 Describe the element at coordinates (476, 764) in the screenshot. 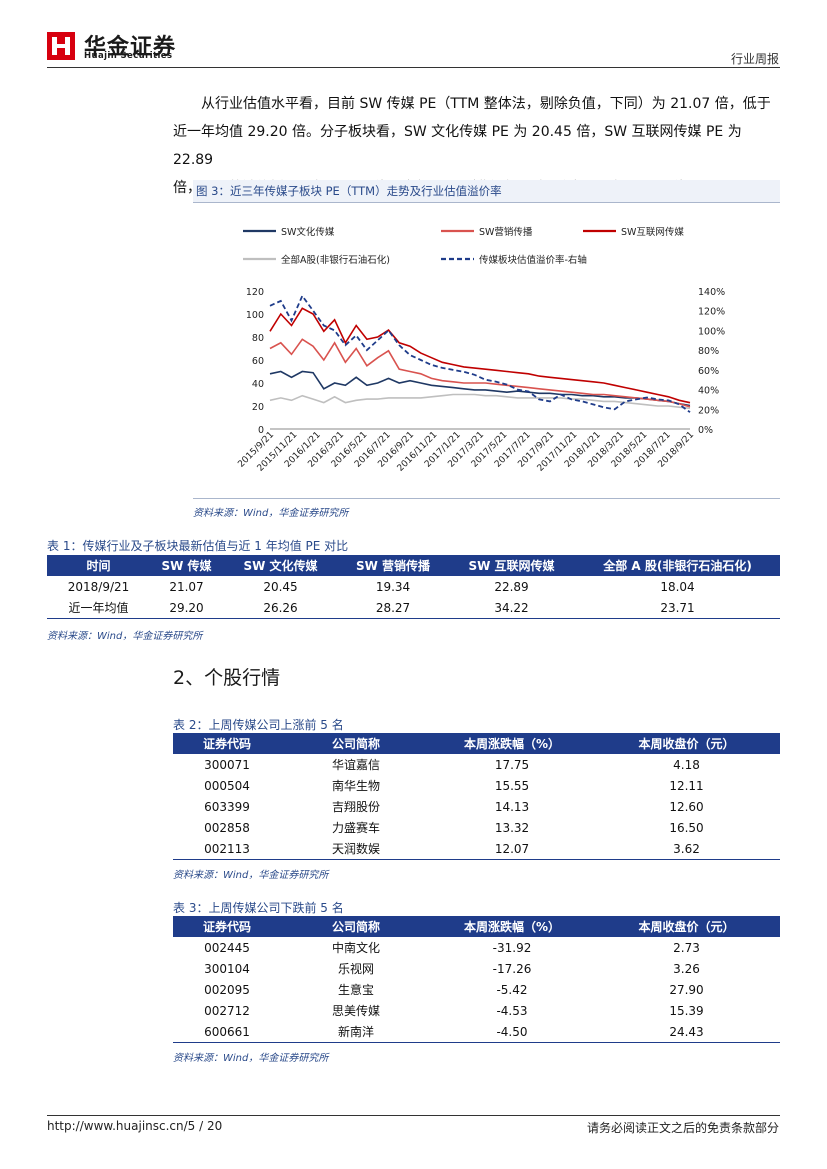

I see `table-row: 300071 华谊嘉信 17.75 4.18` at that location.